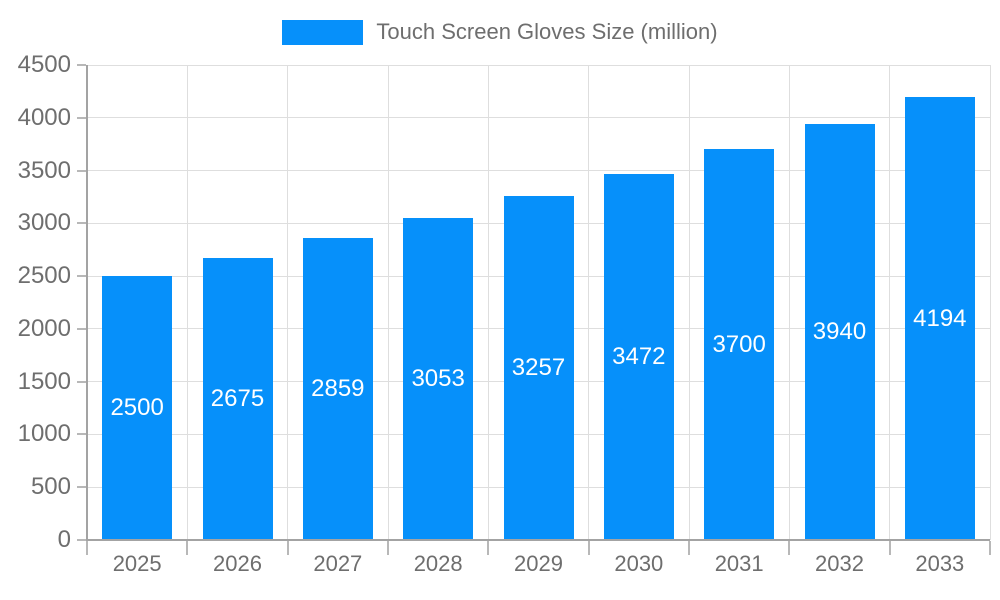  Describe the element at coordinates (839, 563) in the screenshot. I see `x-axis-label-2032: 2032` at that location.